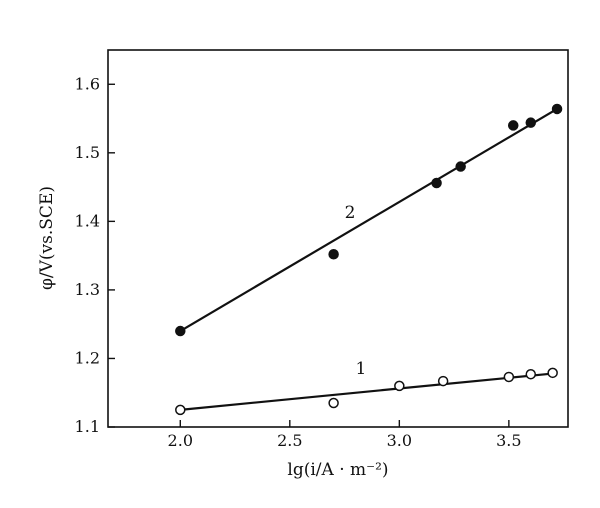 This screenshot has width=600, height=508. Describe the element at coordinates (508, 440) in the screenshot. I see `x-tick-label: 3.5` at that location.